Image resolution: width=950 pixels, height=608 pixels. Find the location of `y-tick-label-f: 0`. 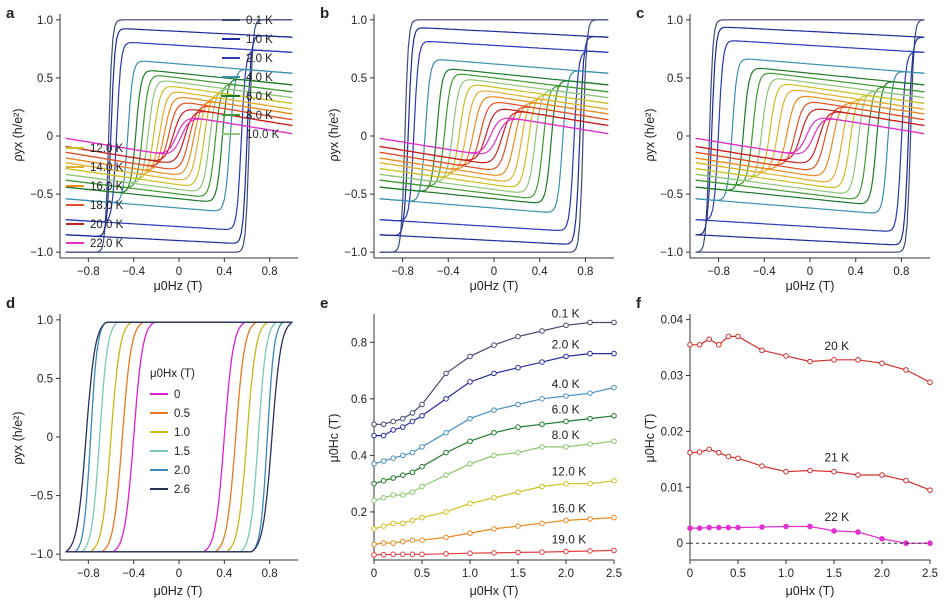

y-tick-label-f: 0 is located at coordinates (680, 544).